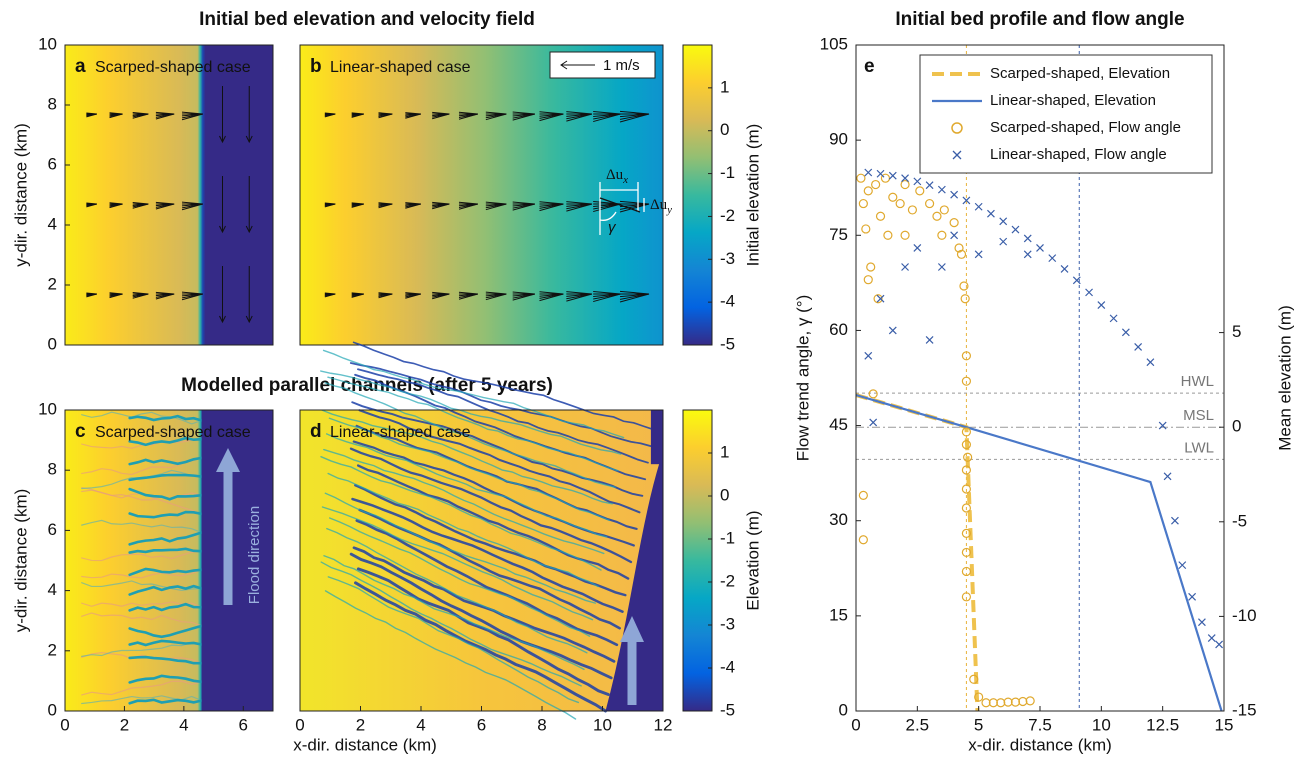  Describe the element at coordinates (855, 724) in the screenshot. I see `x-tick-label: 0` at that location.